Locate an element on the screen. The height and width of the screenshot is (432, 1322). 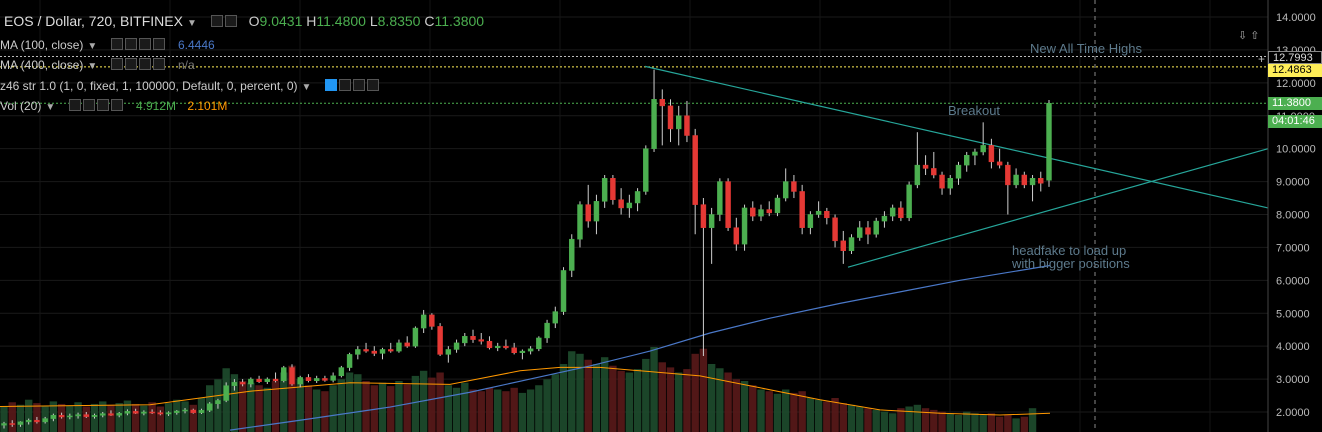
plus-icon: + is located at coordinates (1262, 59).